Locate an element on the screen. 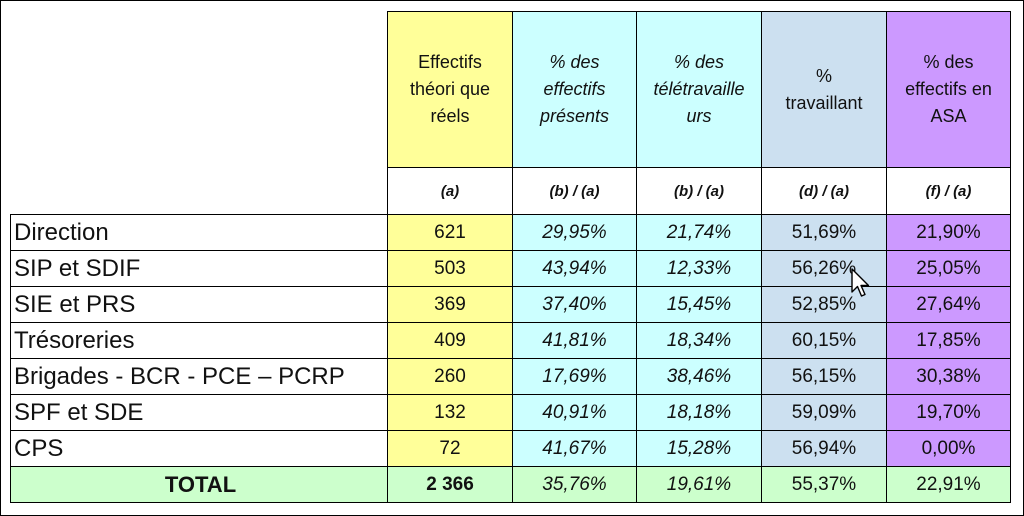 The width and height of the screenshot is (1024, 516). cell-effectifs: 260 is located at coordinates (450, 376).